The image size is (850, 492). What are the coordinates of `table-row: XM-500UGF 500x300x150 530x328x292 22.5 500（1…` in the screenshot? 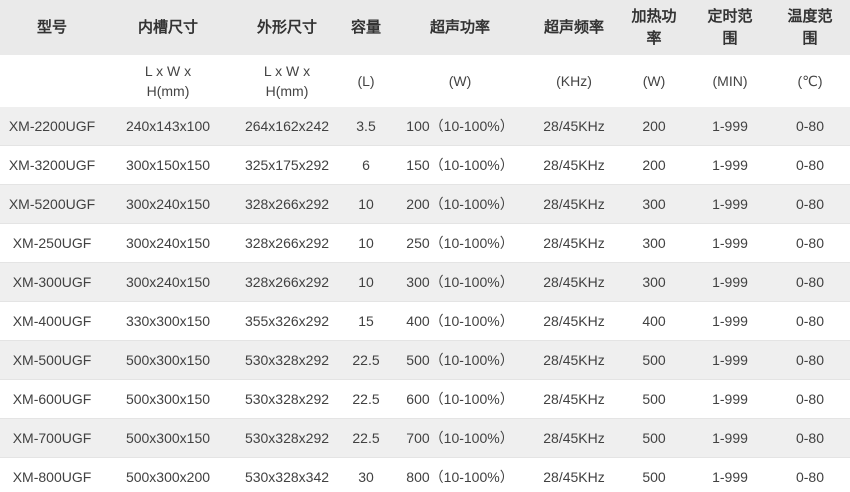 It's located at (425, 360).